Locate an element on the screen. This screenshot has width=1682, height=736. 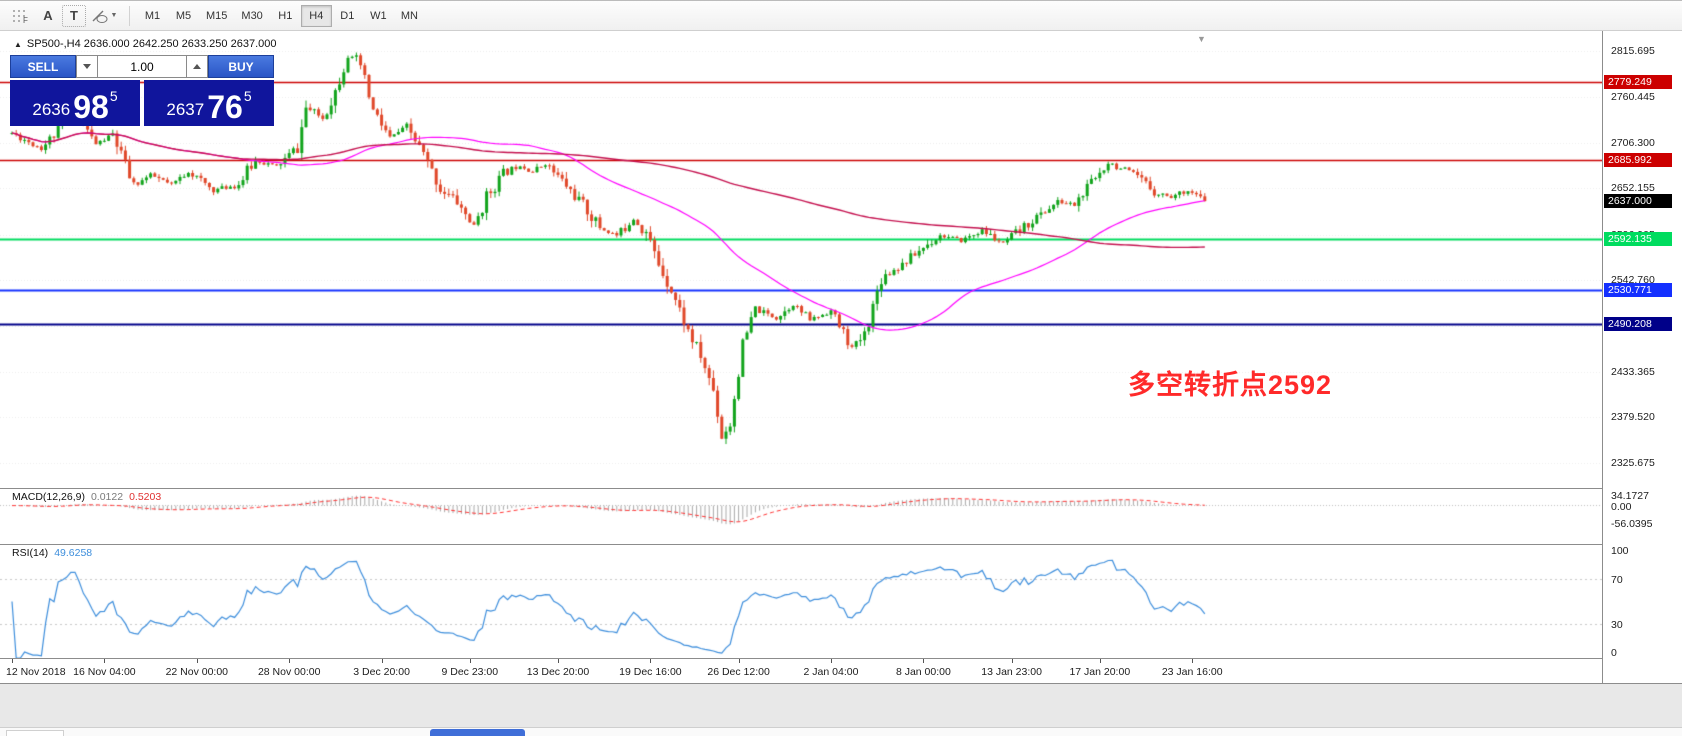
time-axis-label: 28 Nov 00:00 is located at coordinates (289, 672).